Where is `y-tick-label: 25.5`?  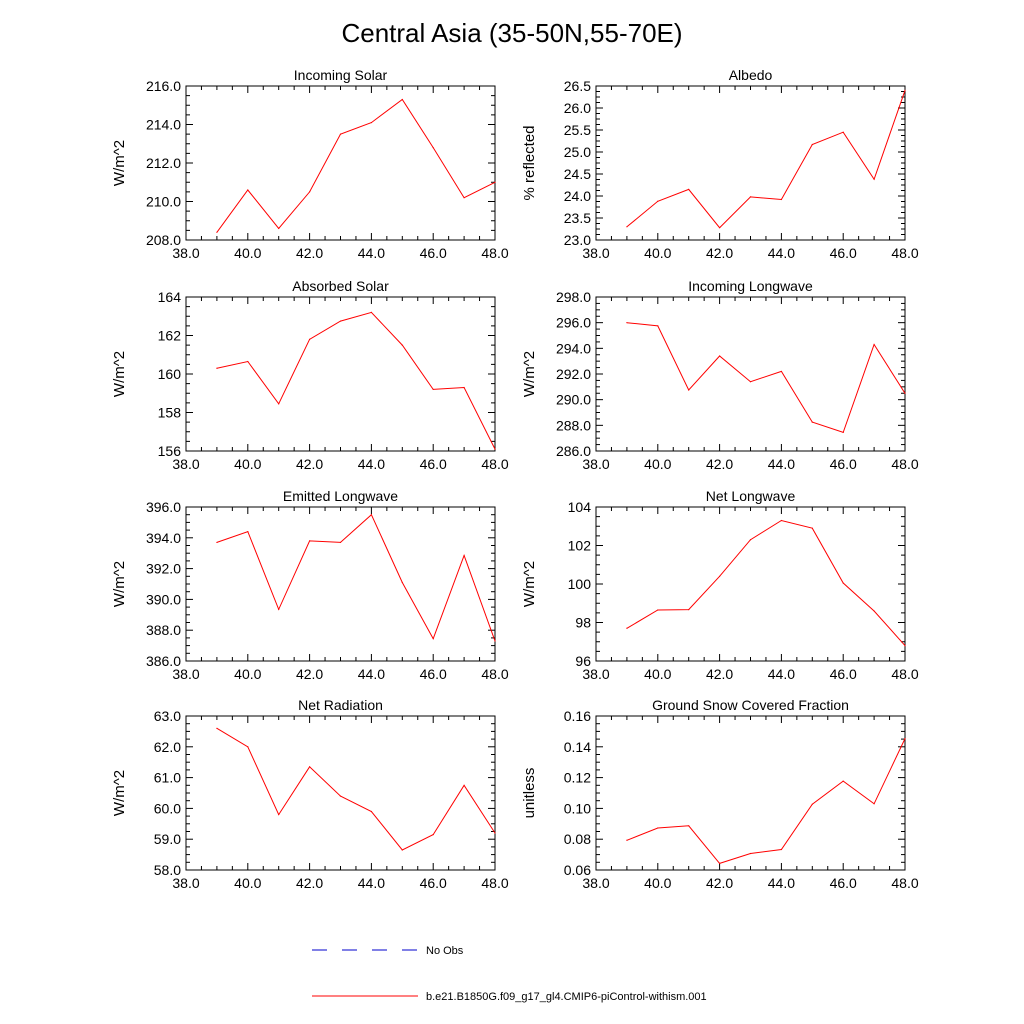
y-tick-label: 25.5 is located at coordinates (577, 130).